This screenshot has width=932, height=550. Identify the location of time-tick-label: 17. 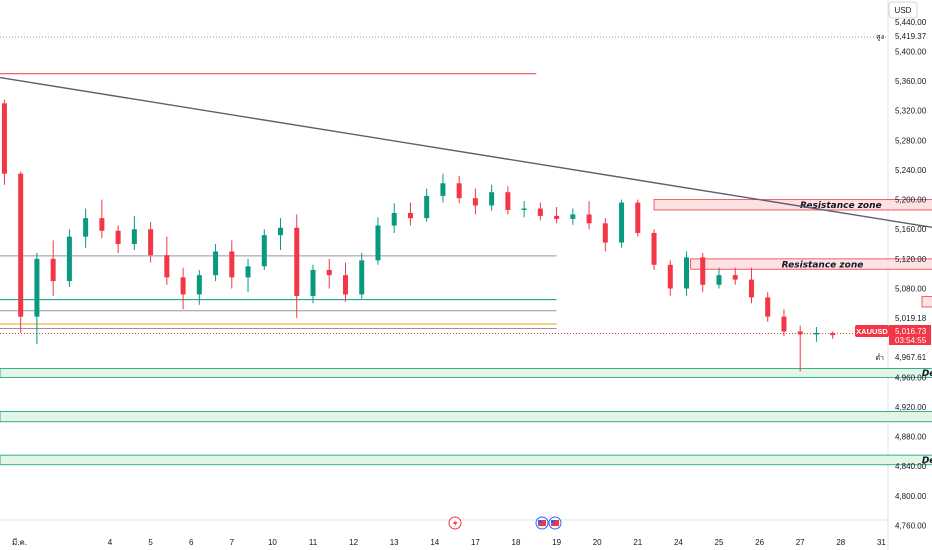
(475, 542).